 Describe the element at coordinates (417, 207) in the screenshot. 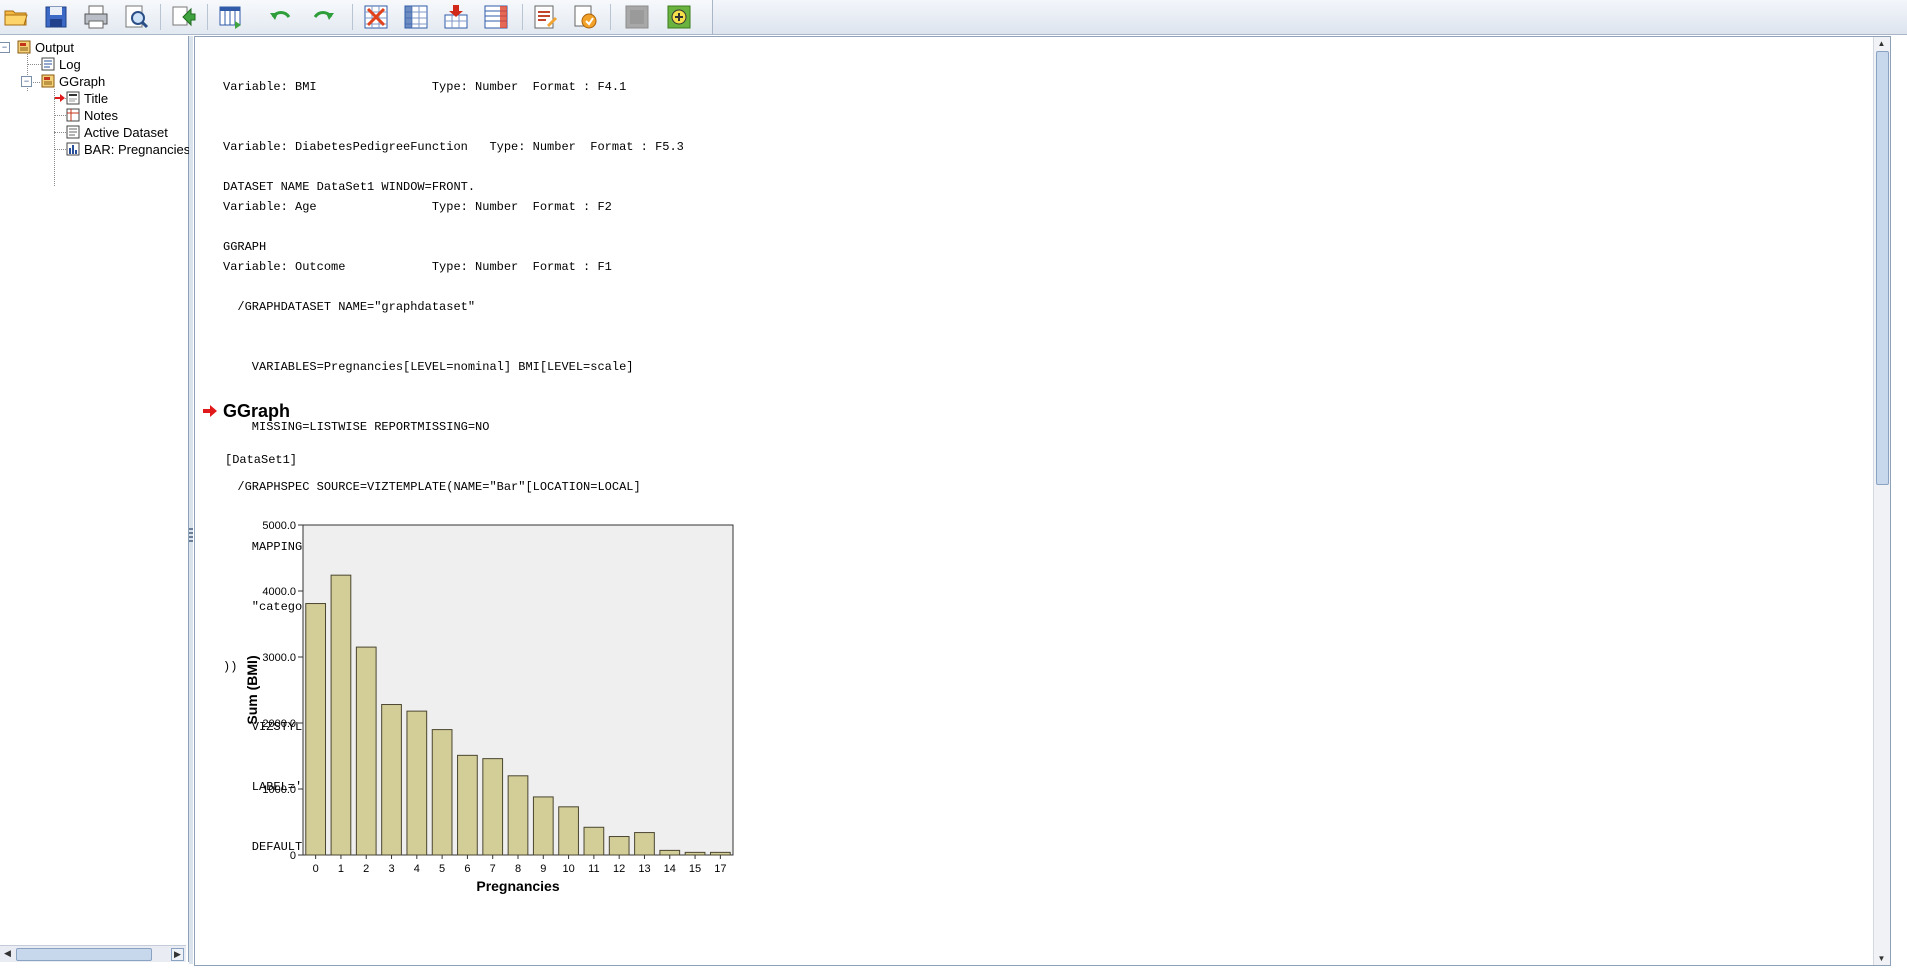

I see `syntax-line: Variable: Age Type: Number Format : F2` at that location.